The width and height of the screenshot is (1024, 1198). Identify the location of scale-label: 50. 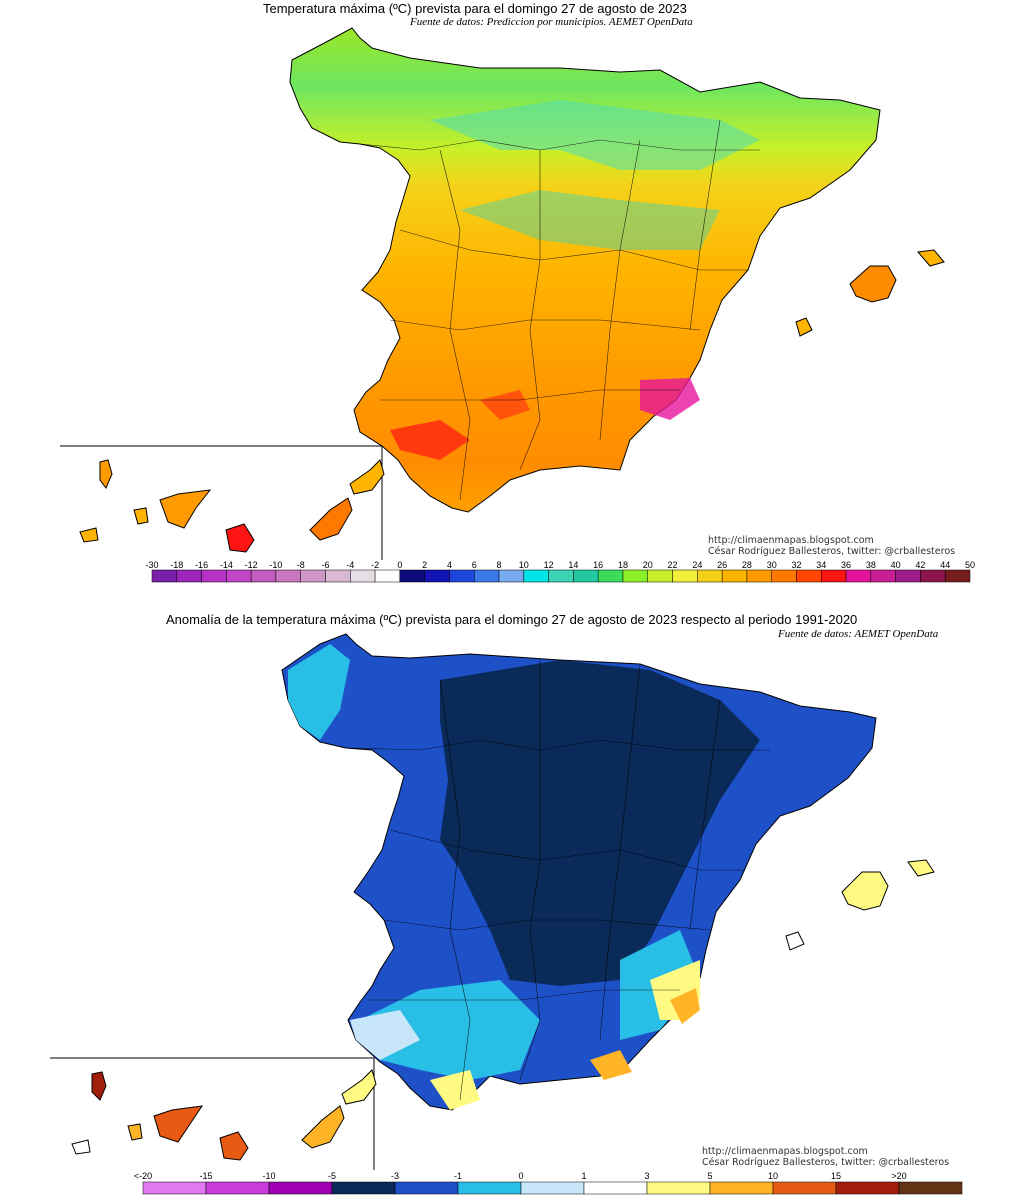
(970, 565).